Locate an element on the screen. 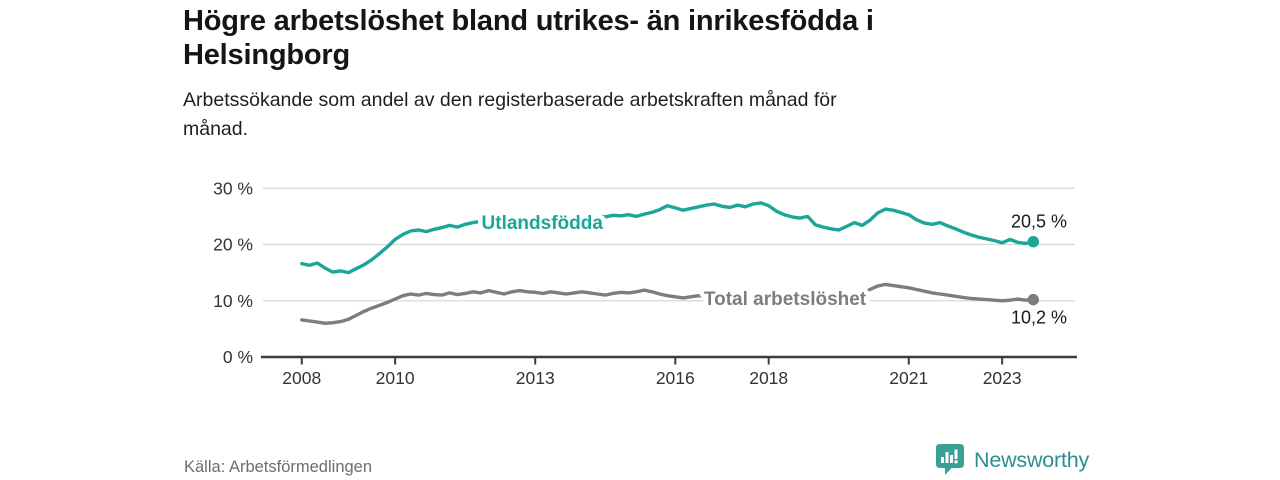 Image resolution: width=1280 pixels, height=480 pixels. subtitle-line-2: månad. is located at coordinates (216, 129).